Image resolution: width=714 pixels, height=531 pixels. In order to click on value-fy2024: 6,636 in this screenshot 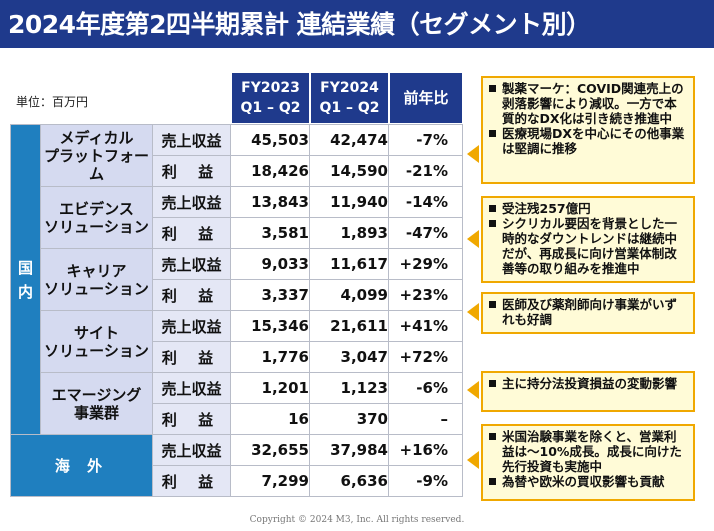, I will do `click(349, 481)`.